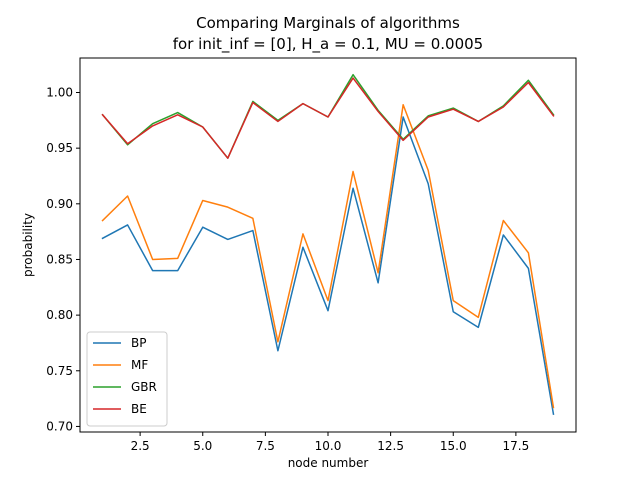 The width and height of the screenshot is (640, 485). I want to click on x-axis: 2.5 5.0 7.5 10.0 12.5 15.0 17.5, so click(330, 442).